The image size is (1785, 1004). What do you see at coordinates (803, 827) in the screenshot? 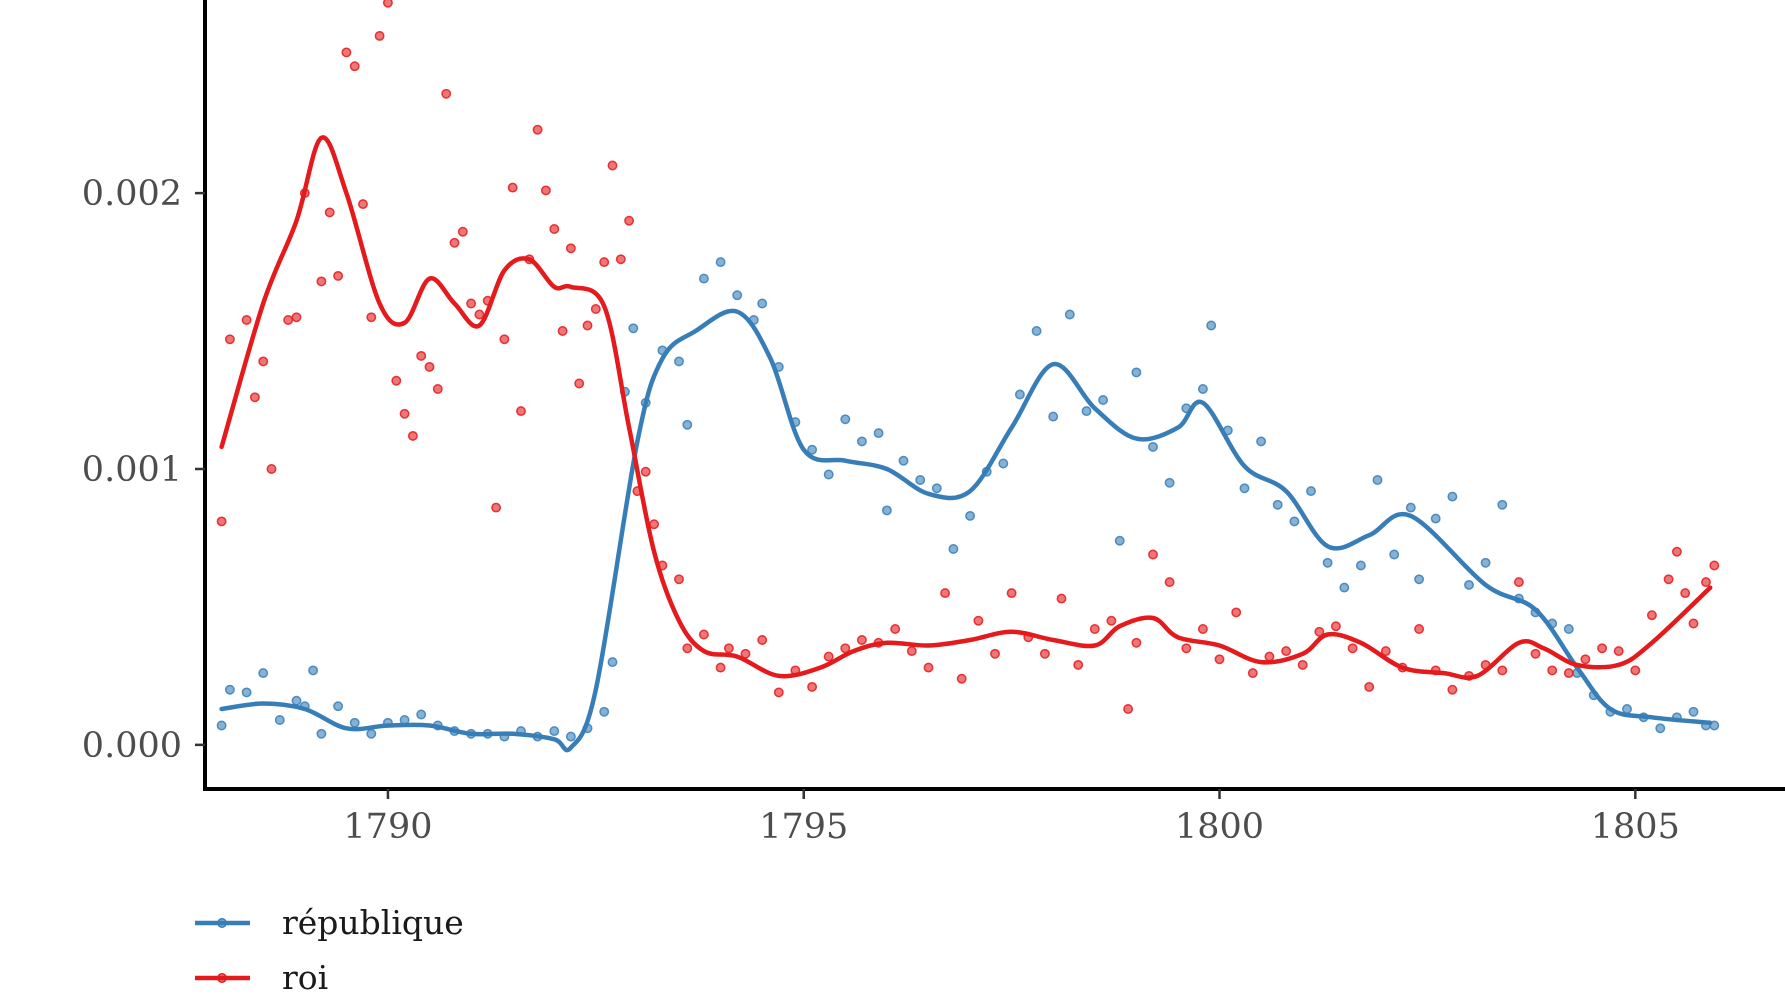
I see `x-tick-label: 1795` at bounding box center [803, 827].